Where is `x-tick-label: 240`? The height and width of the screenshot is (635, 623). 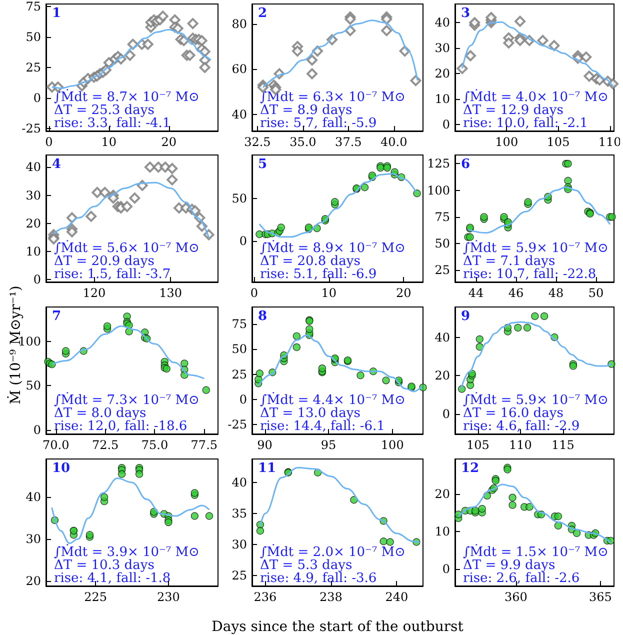
x-tick-label: 240 is located at coordinates (396, 597).